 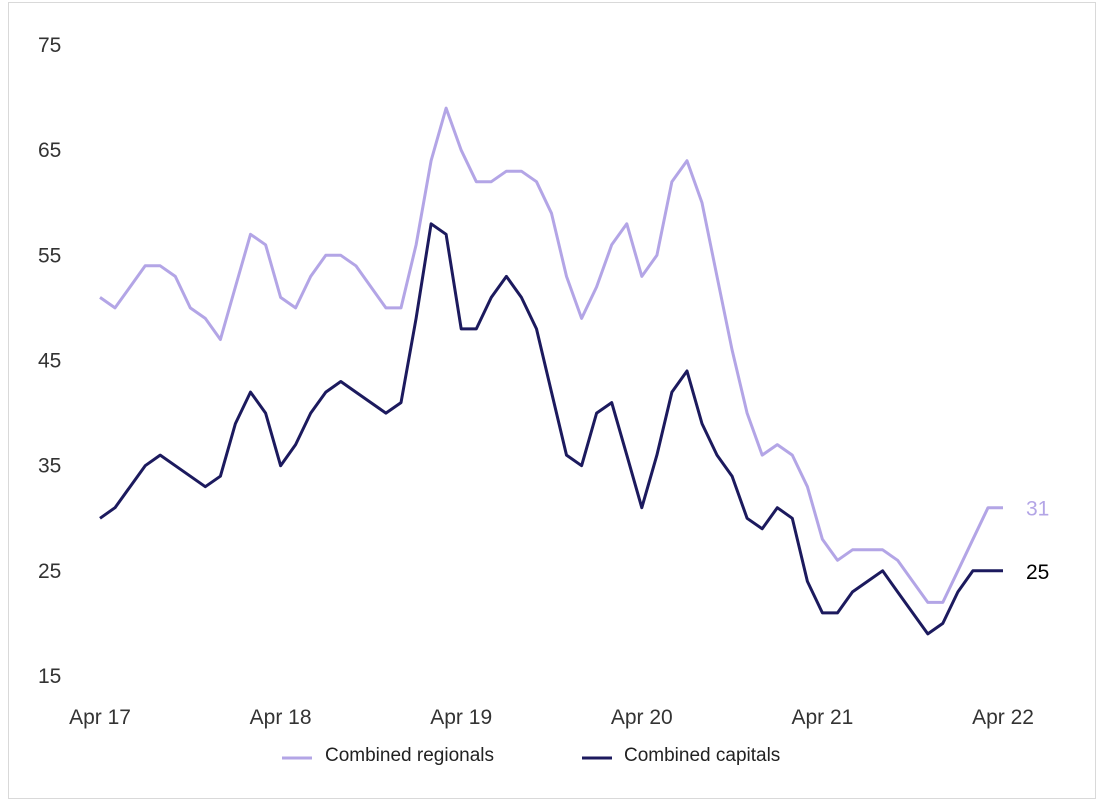 I want to click on x-axis-ticks: Apr 17 Apr 18 Apr 19 Apr 20 Apr 21 Apr 22, so click(x=551, y=717).